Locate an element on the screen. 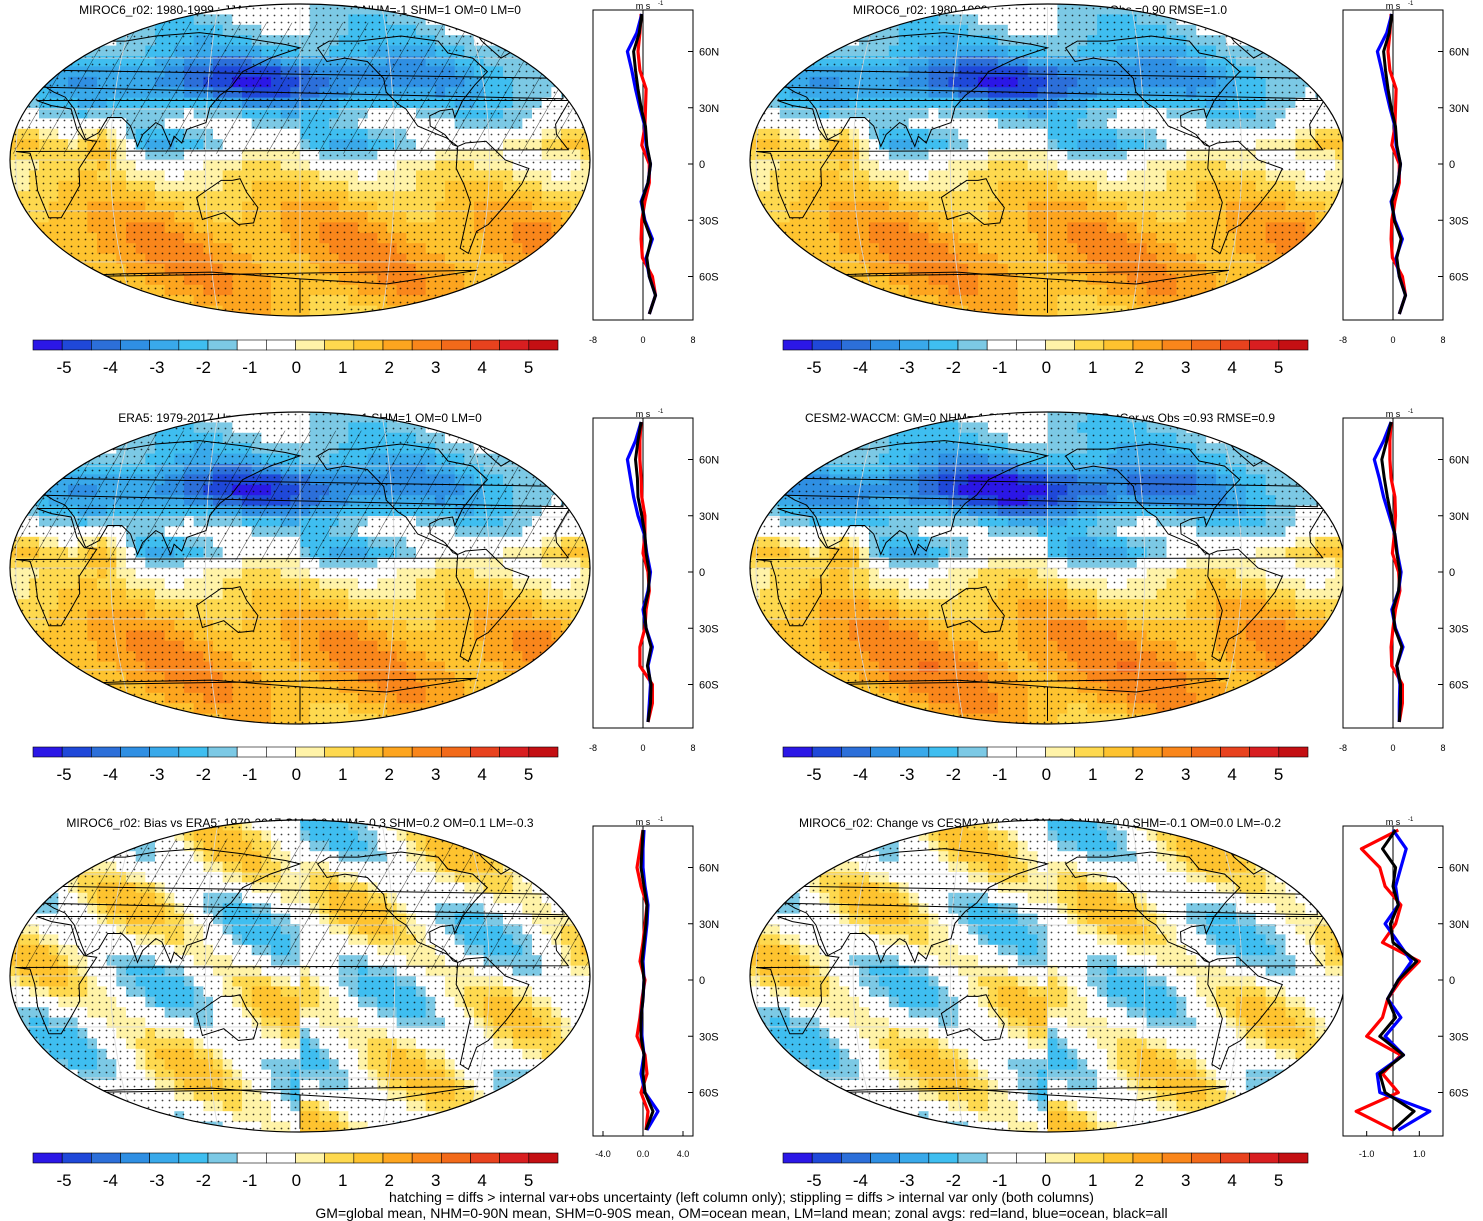 Image resolution: width=1483 pixels, height=1221 pixels. profile-lat-label: 60S is located at coordinates (709, 278).